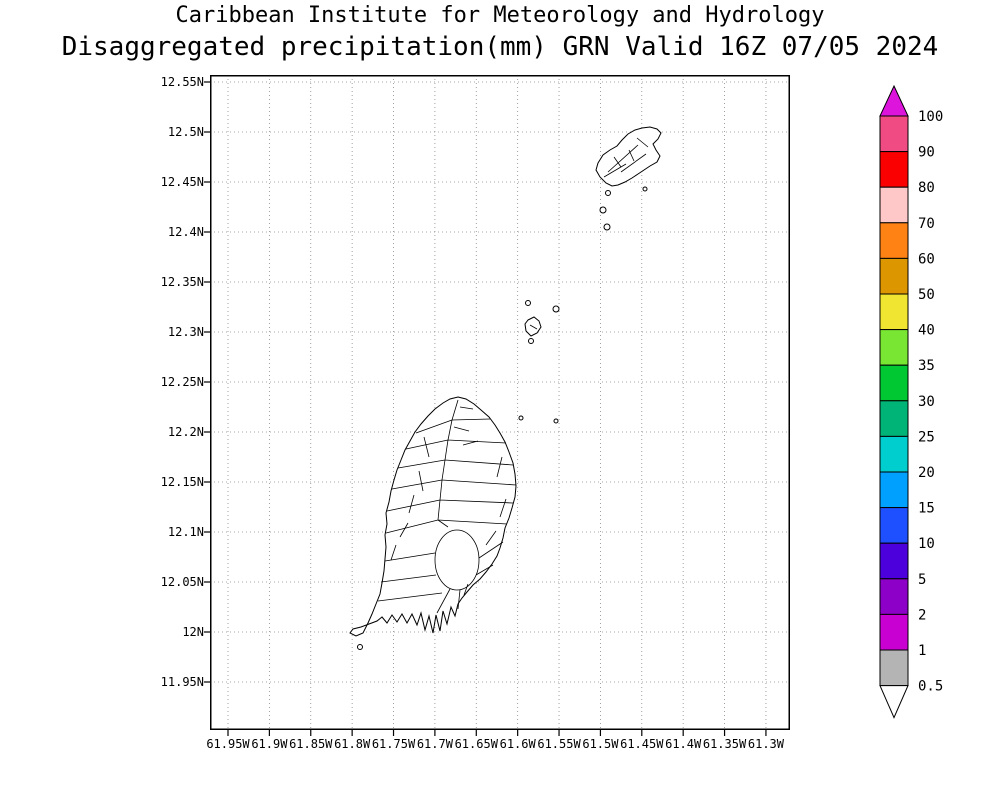  I want to click on lat-tick-label: 12.3N, so click(185, 332).